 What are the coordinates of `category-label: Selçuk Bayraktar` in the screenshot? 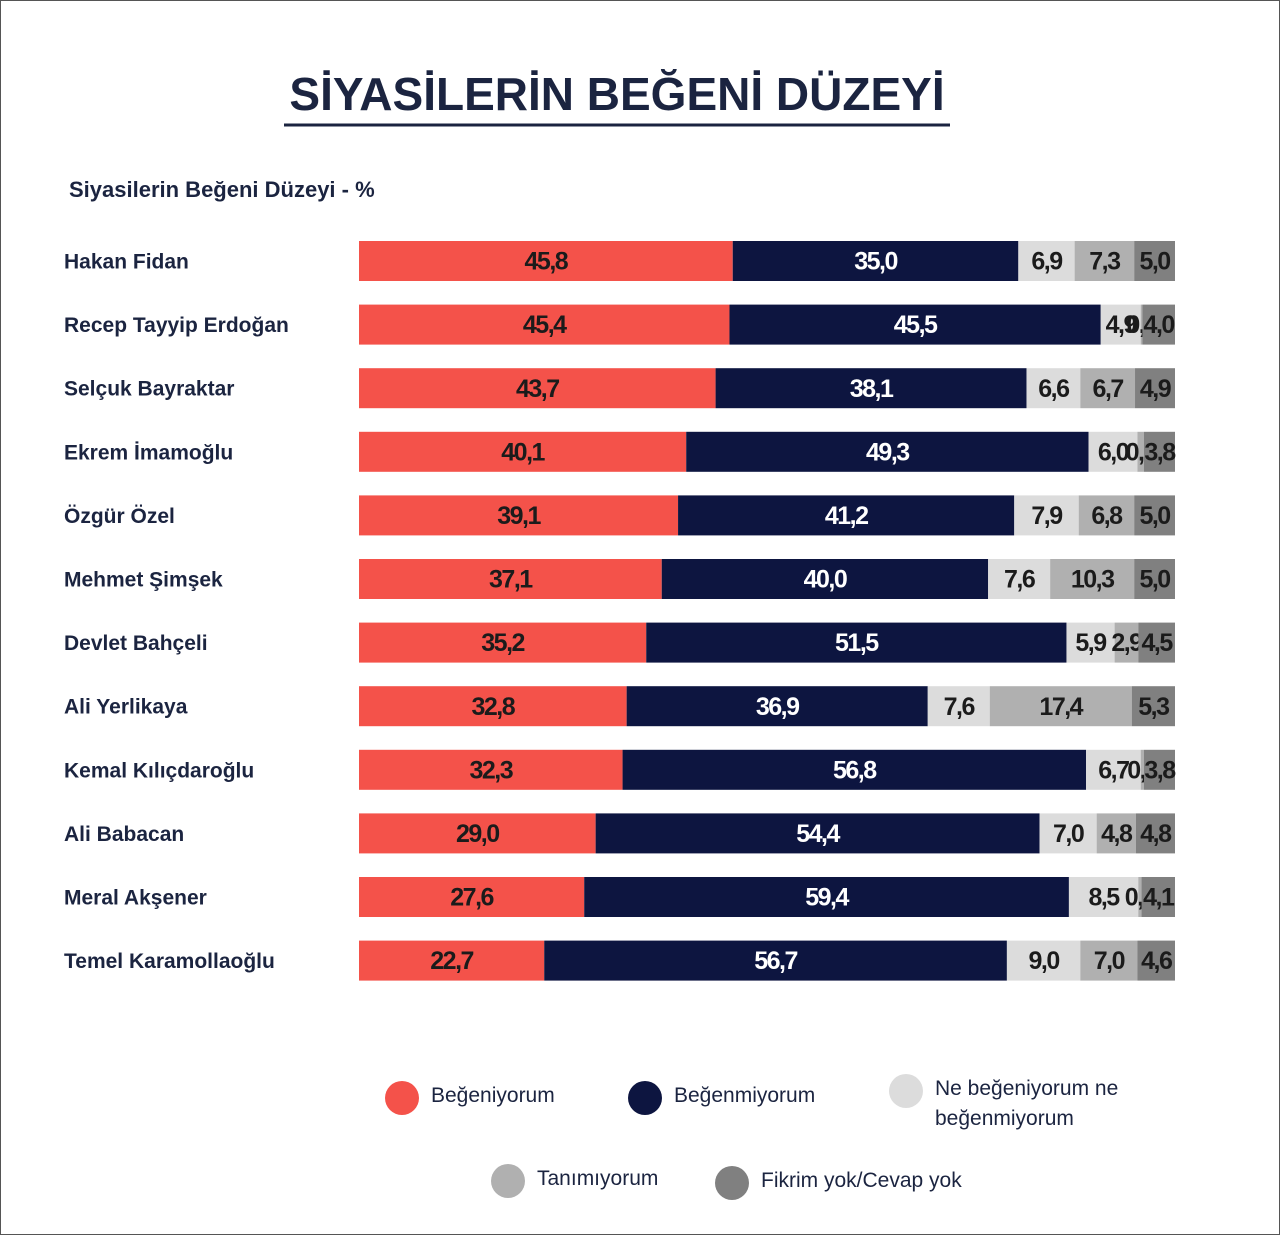 It's located at (149, 389).